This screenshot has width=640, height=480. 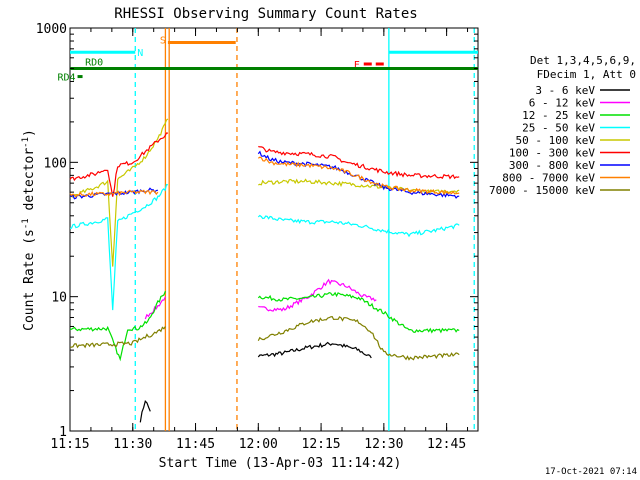 What do you see at coordinates (29, 280) in the screenshot?
I see `y-axis-label-part: Count Rate (s` at bounding box center [29, 280].